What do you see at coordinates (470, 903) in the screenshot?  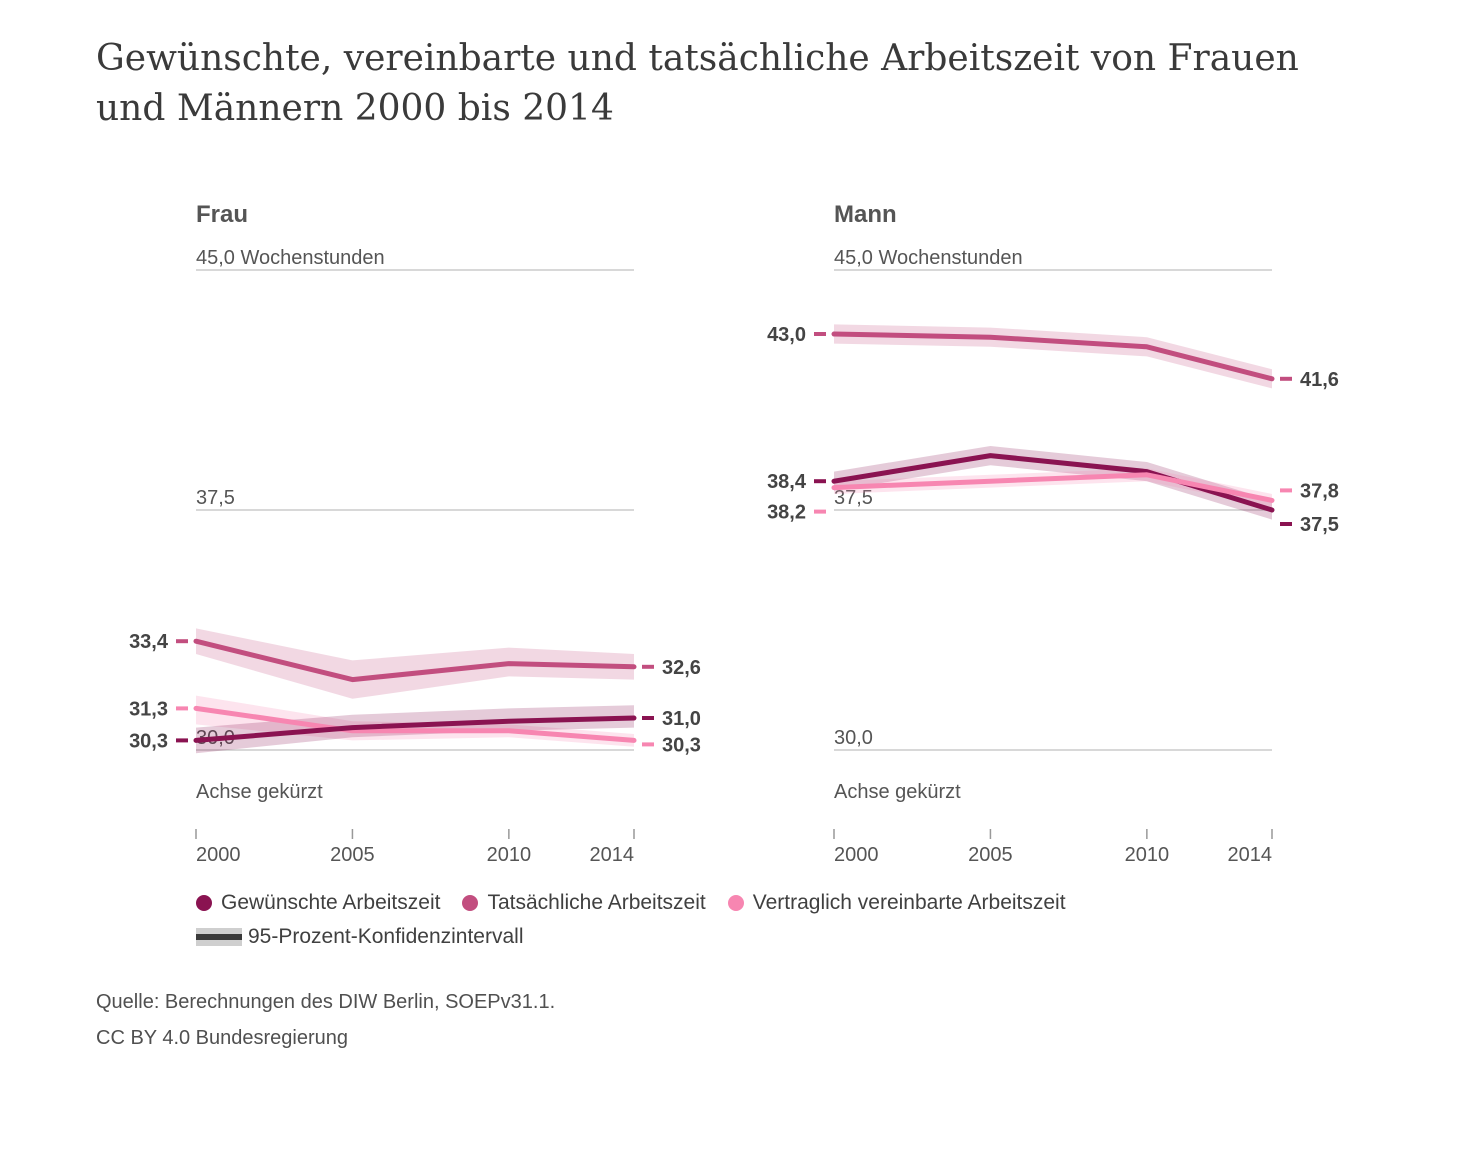 I see `legend-dot-tatsaechlich` at bounding box center [470, 903].